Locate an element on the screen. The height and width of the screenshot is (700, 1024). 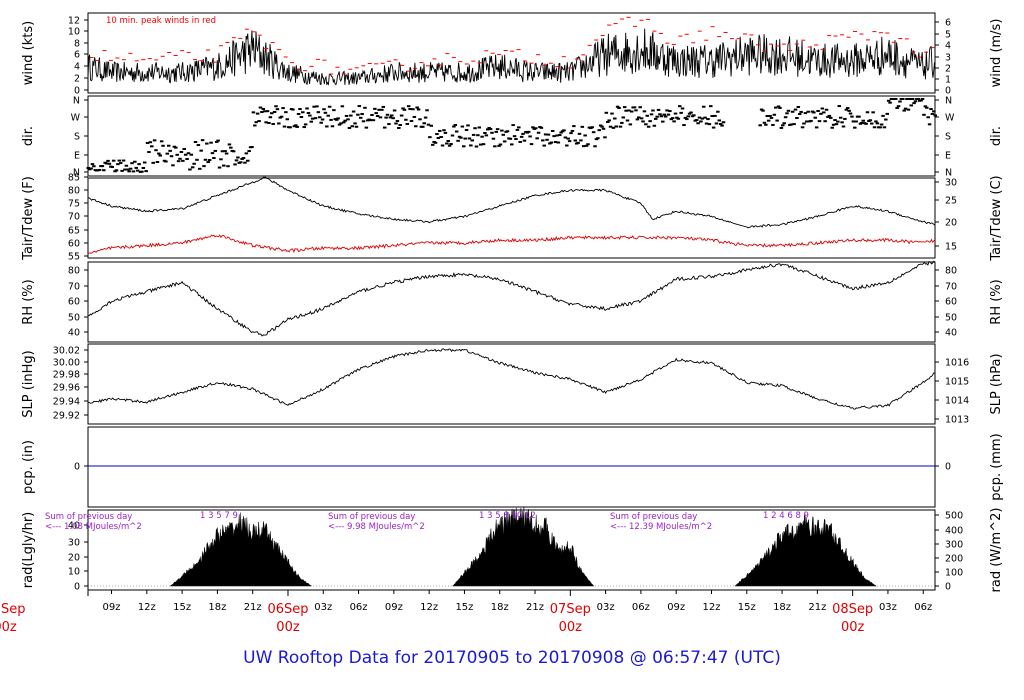
right-tick-label: N is located at coordinates (948, 101).